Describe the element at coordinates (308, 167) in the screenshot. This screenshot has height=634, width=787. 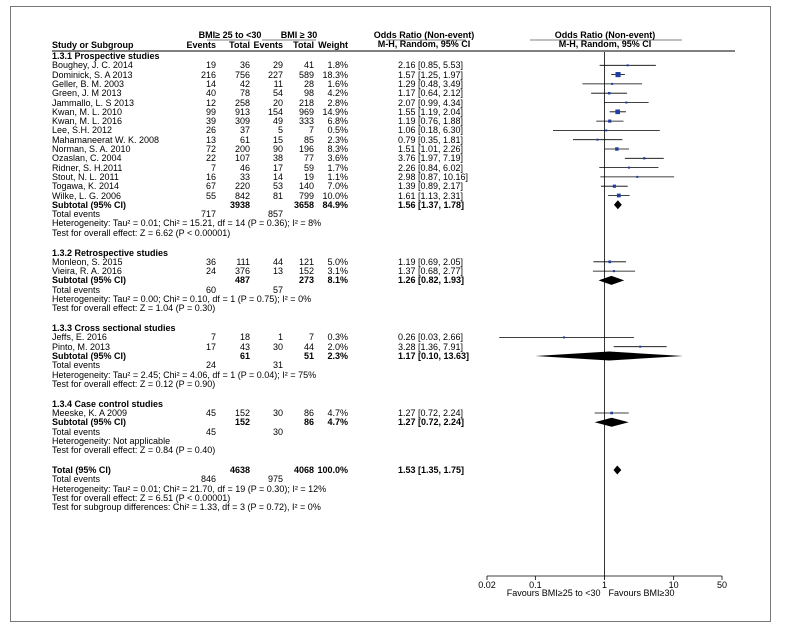
I see `total2: 59` at that location.